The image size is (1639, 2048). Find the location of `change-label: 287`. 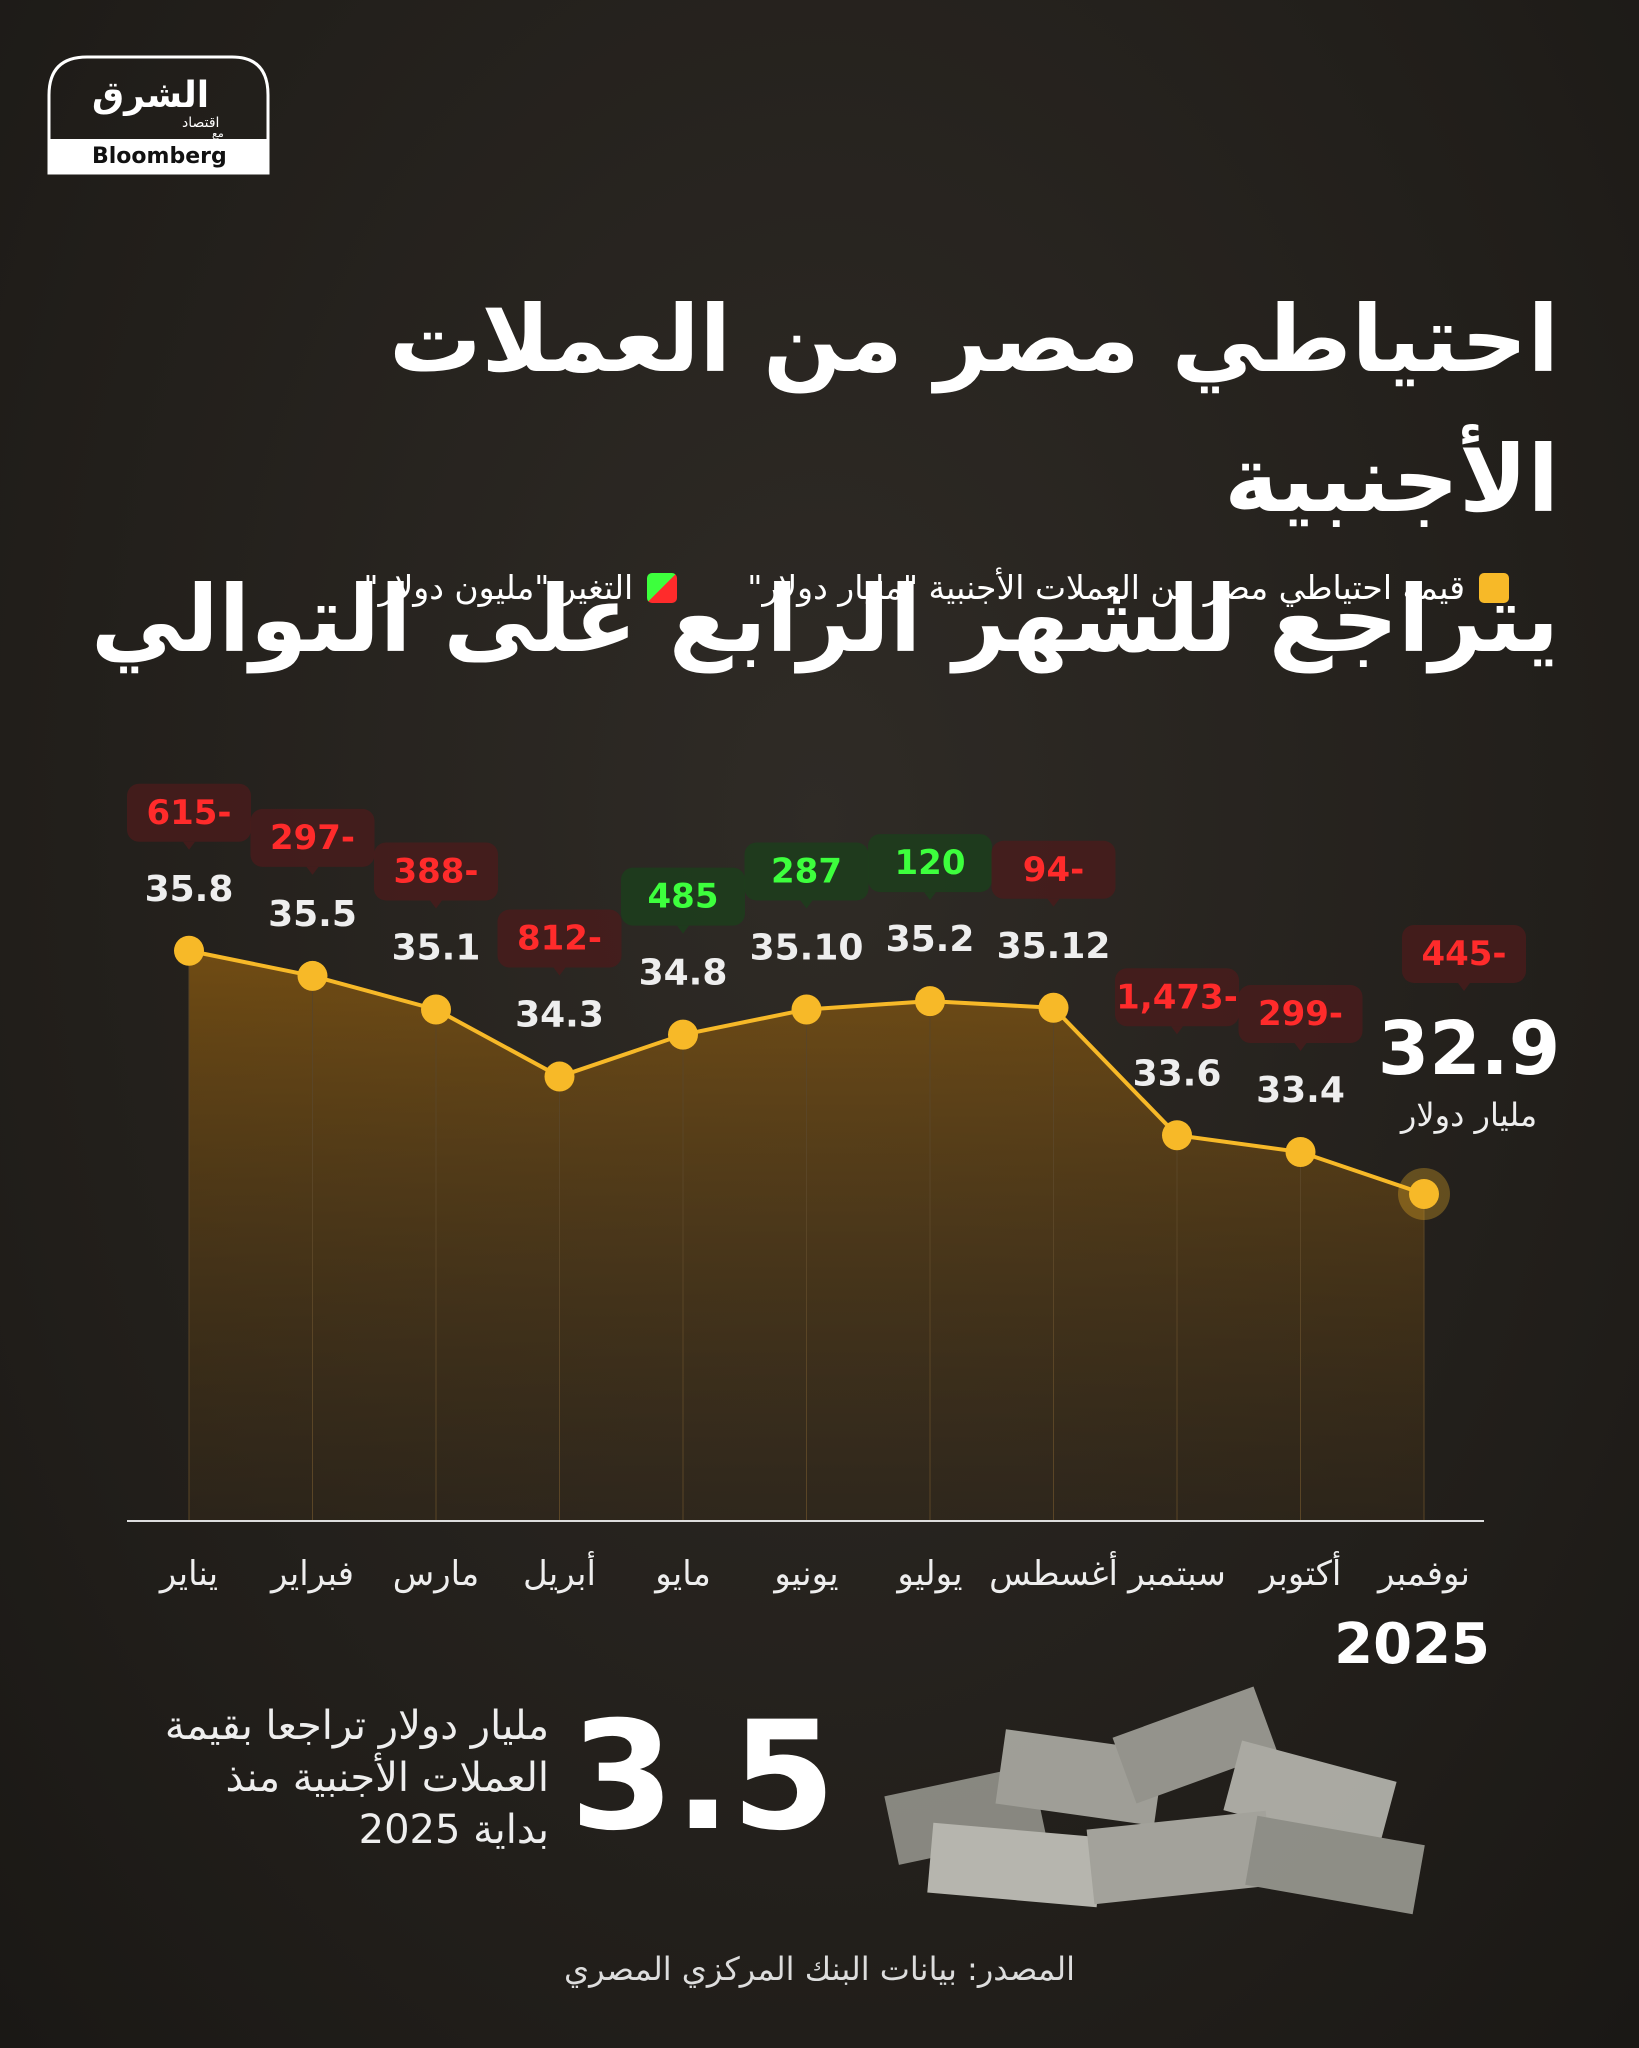

change-label: 287 is located at coordinates (806, 871).